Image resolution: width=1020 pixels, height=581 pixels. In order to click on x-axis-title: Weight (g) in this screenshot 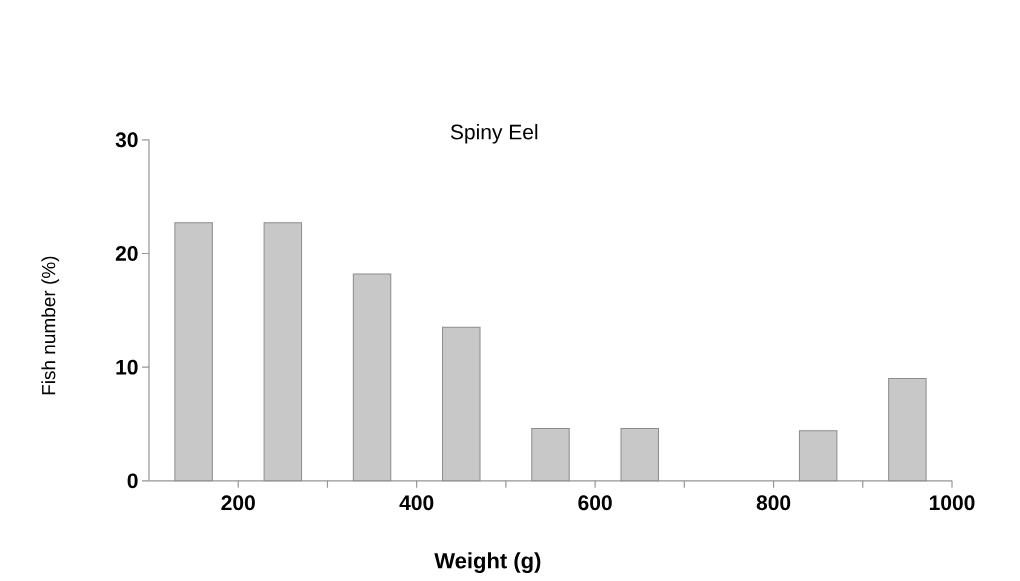, I will do `click(487, 562)`.